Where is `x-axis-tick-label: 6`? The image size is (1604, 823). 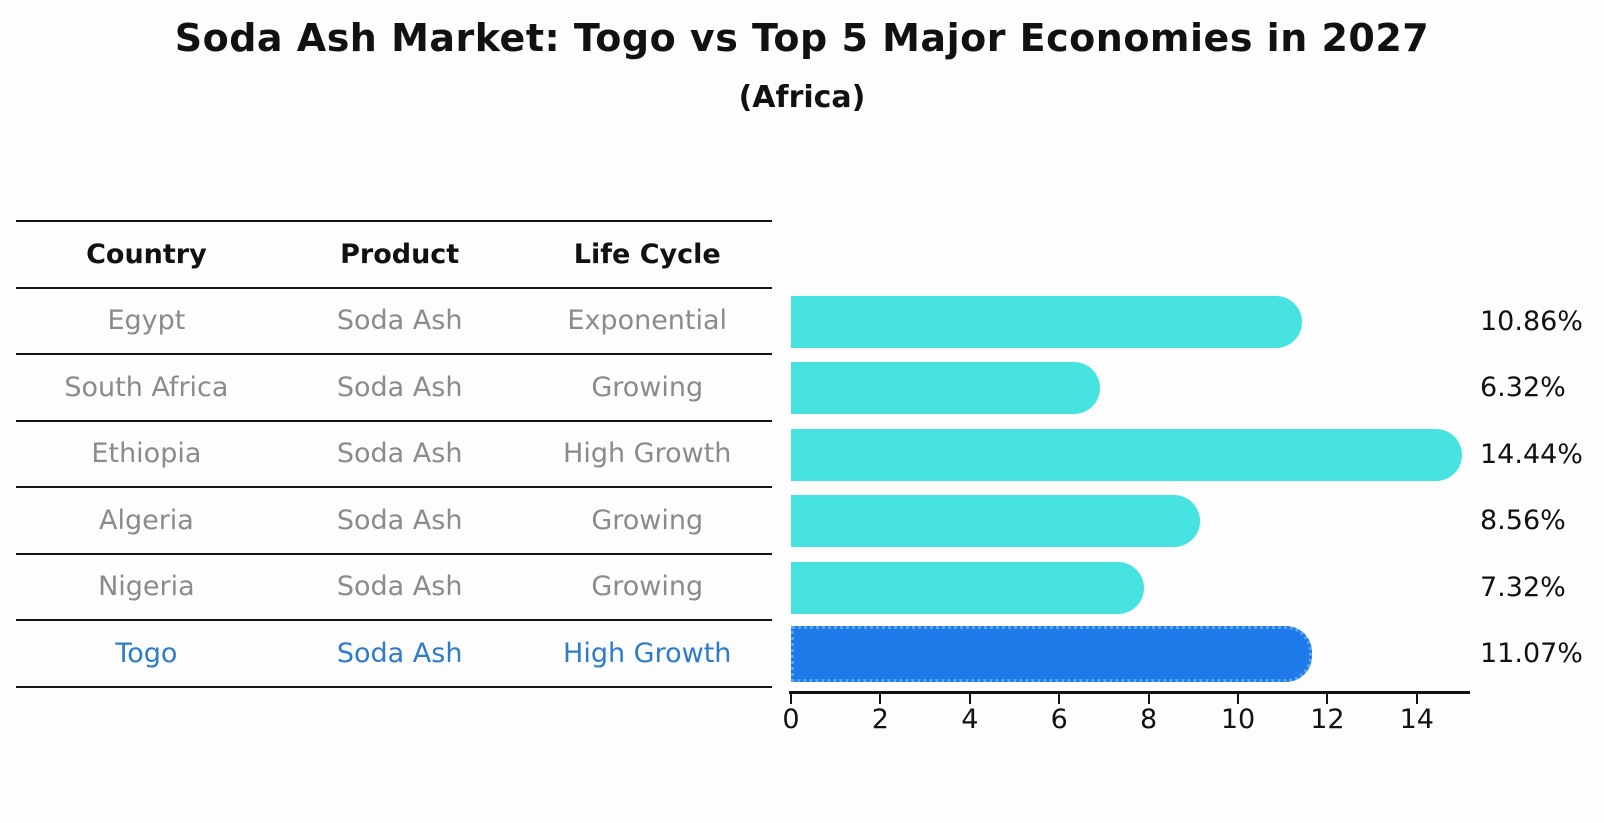 x-axis-tick-label: 6 is located at coordinates (1059, 719).